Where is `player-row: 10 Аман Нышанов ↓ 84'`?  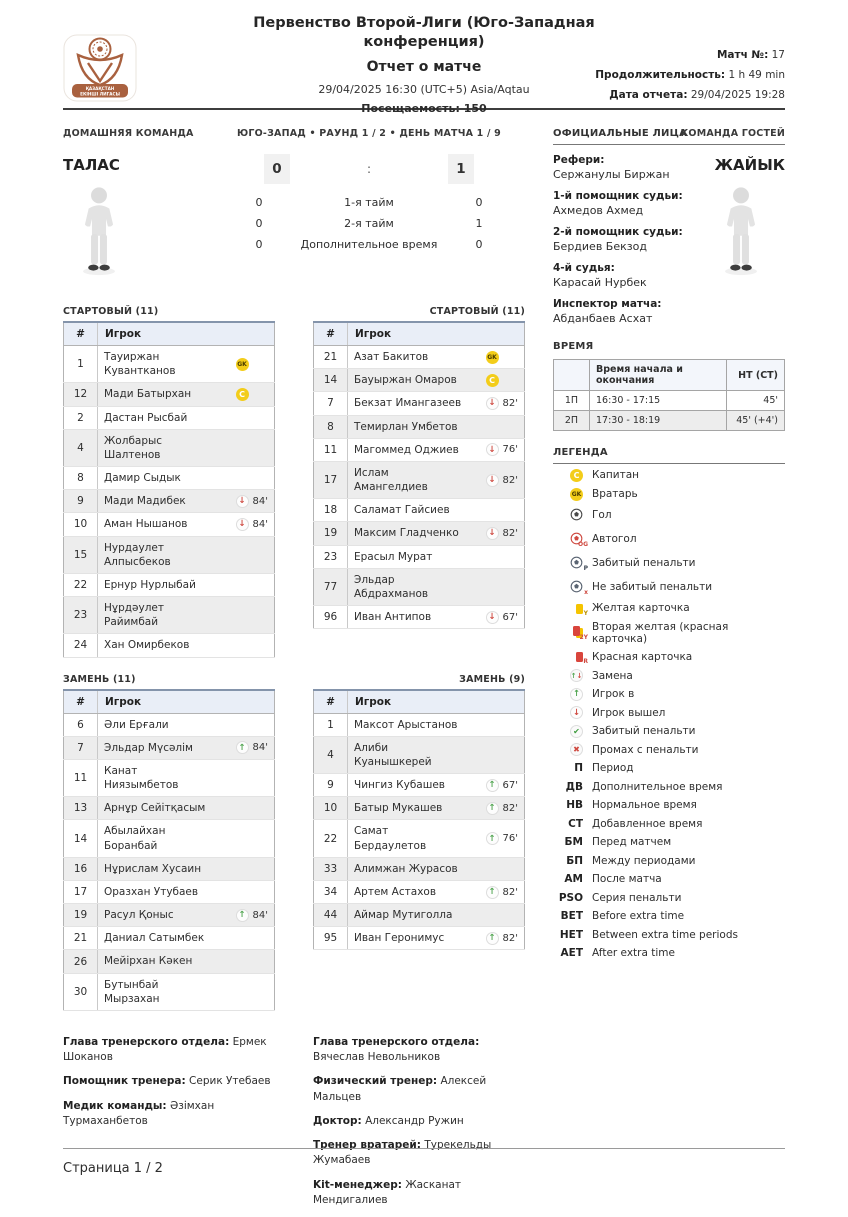
player-row: 10 Аман Нышанов ↓ 84' is located at coordinates (169, 524).